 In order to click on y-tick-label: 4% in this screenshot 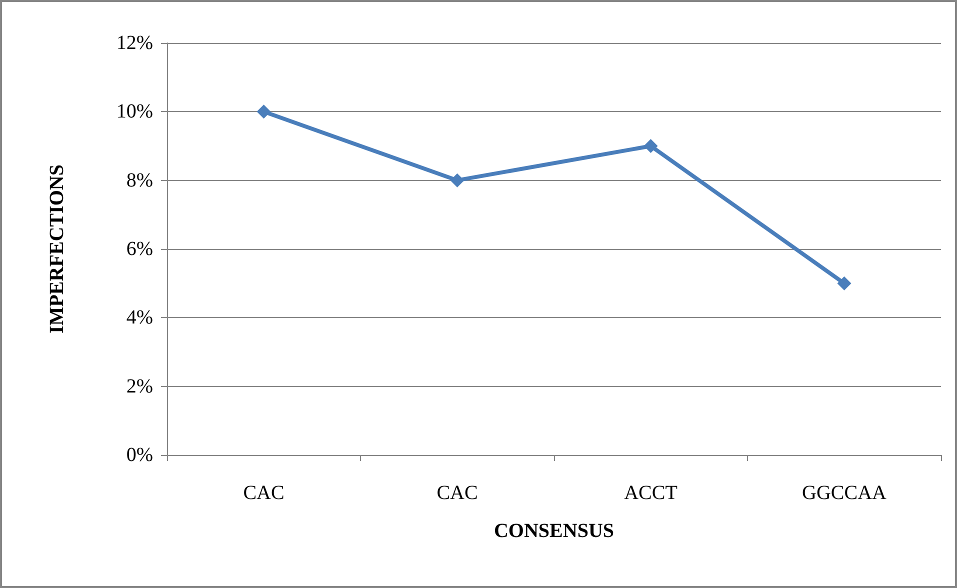, I will do `click(139, 317)`.